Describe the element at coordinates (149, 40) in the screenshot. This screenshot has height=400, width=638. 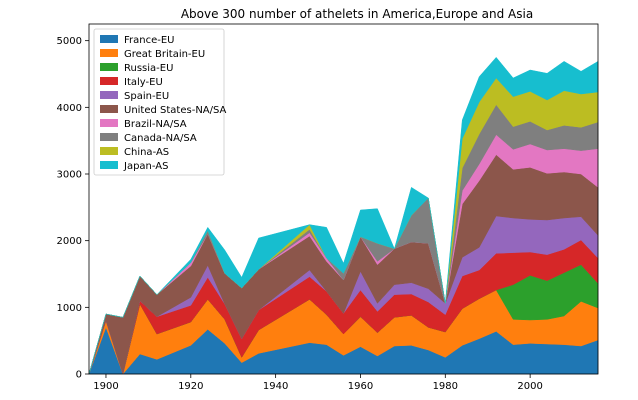
I see `legend-label: France-EU` at that location.